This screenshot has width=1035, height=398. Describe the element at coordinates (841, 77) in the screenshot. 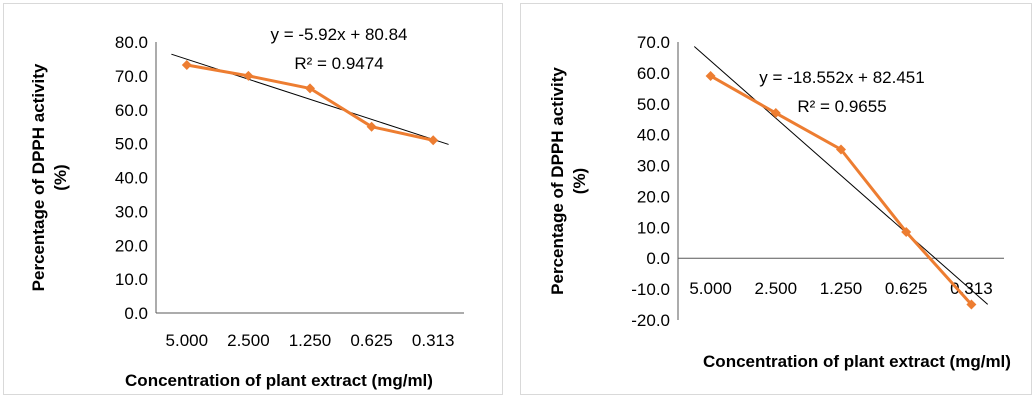

I see `trendline-equation: y = -18.552x + 82.451` at that location.